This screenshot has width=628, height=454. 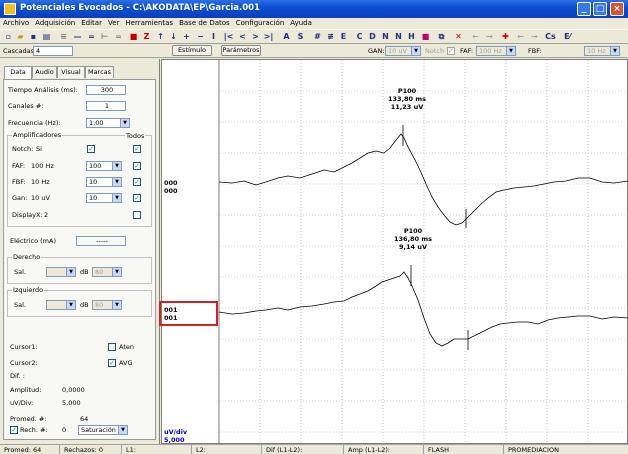 I want to click on back-arrow-icon: ←, so click(x=520, y=36).